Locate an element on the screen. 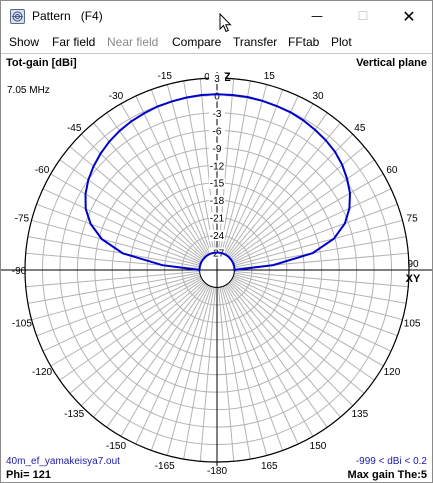  plot-plane-label: Vertical plane is located at coordinates (391, 63).